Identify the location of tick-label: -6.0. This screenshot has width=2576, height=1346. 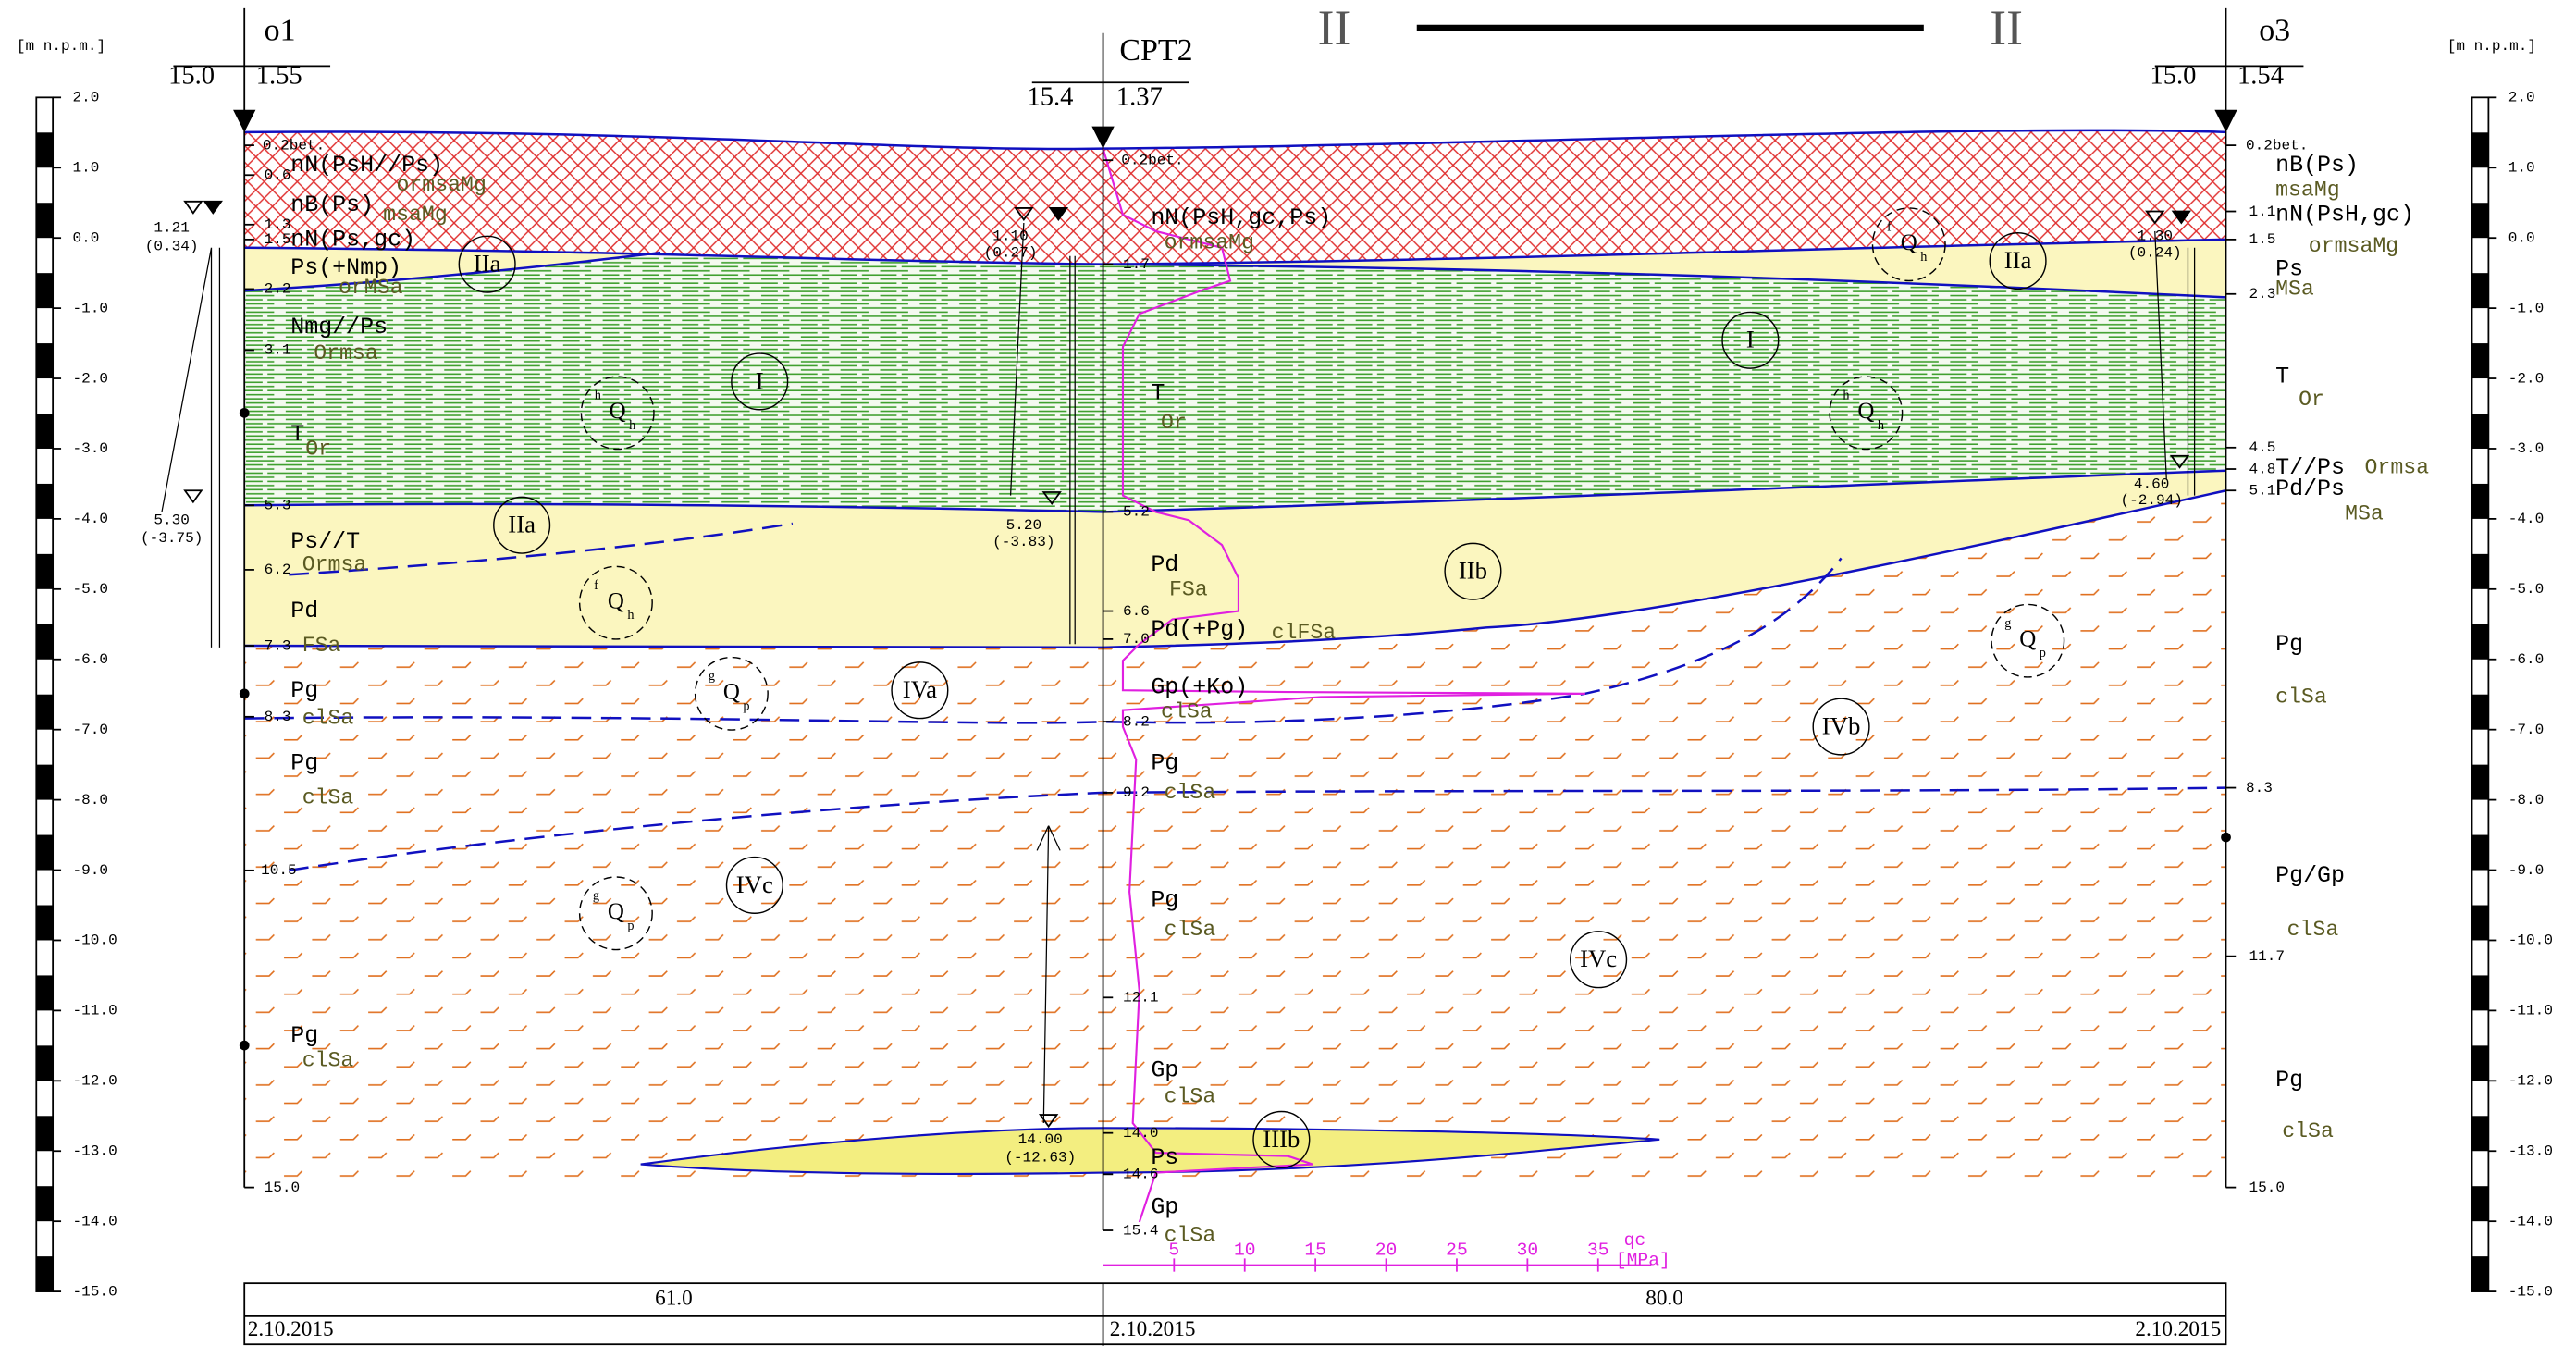
(91, 659).